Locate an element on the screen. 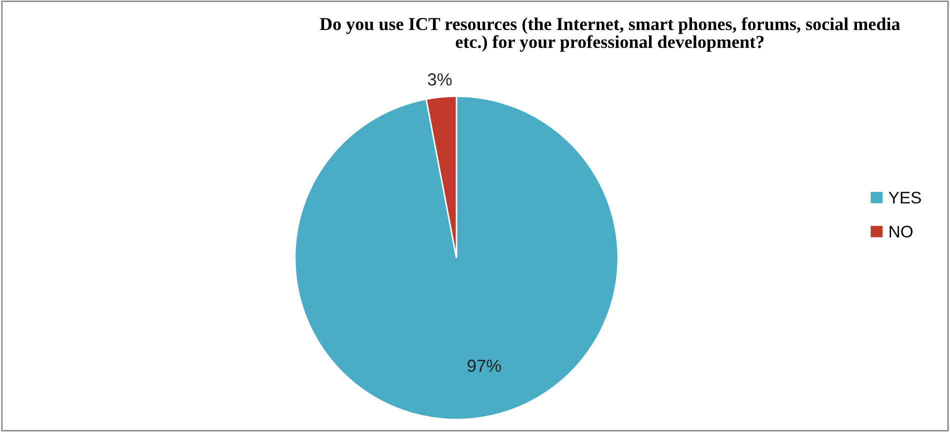  legend-label: NO is located at coordinates (901, 232).